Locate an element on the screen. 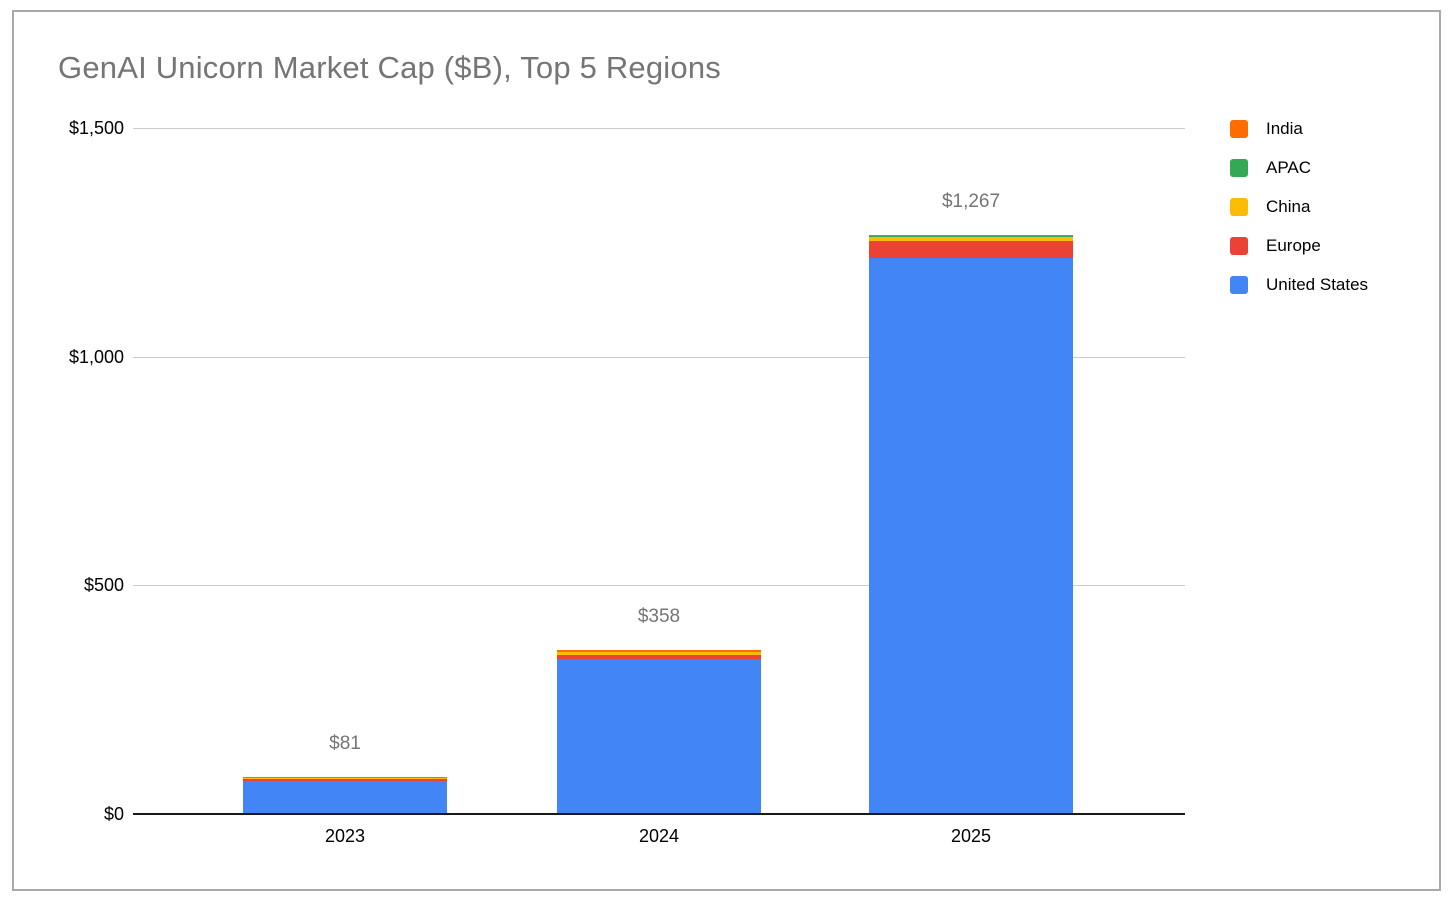 The image size is (1456, 909). bar-segment-2024-china is located at coordinates (659, 653).